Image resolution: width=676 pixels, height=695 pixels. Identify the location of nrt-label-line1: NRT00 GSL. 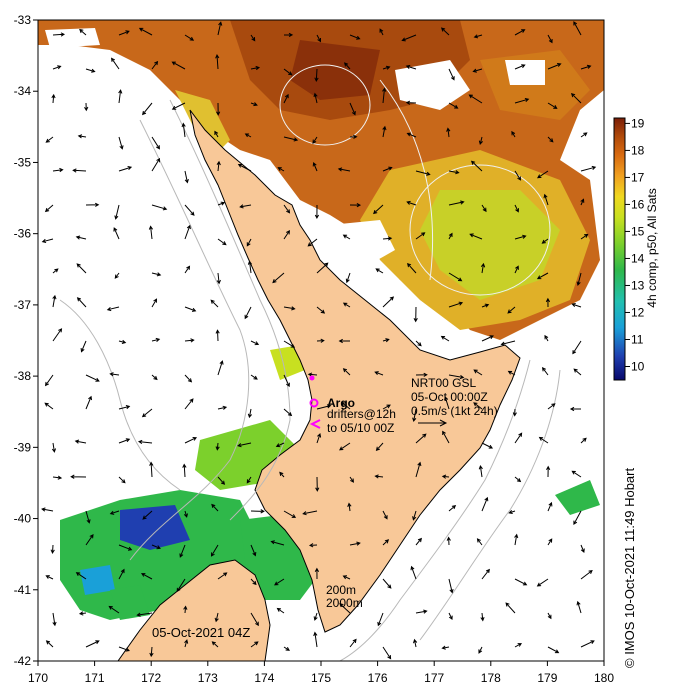
(443, 383).